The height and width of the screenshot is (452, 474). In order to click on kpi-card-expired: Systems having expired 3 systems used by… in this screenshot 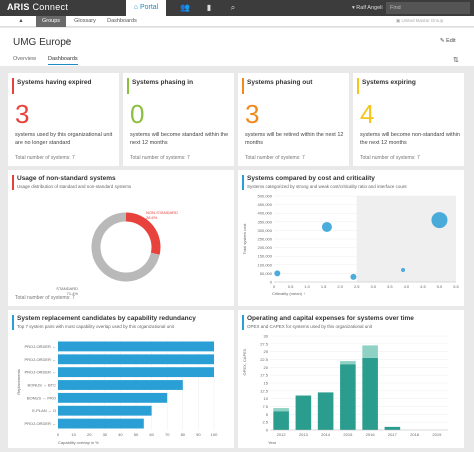, I will do `click(63, 119)`.